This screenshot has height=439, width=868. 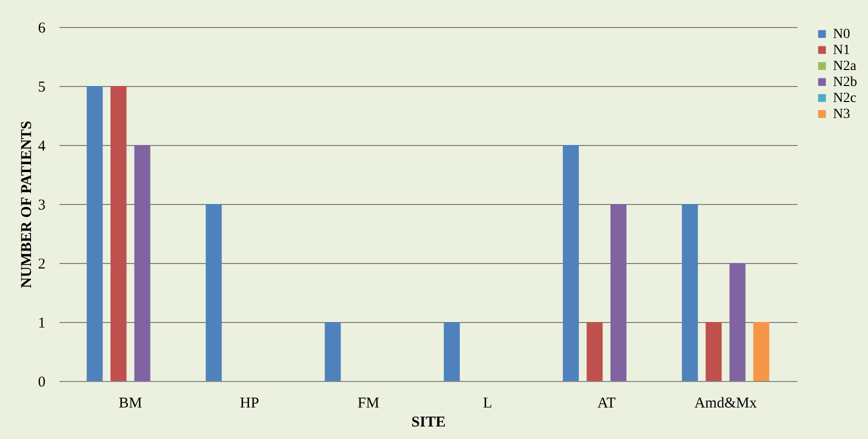 What do you see at coordinates (845, 66) in the screenshot?
I see `legend-label: N2a` at bounding box center [845, 66].